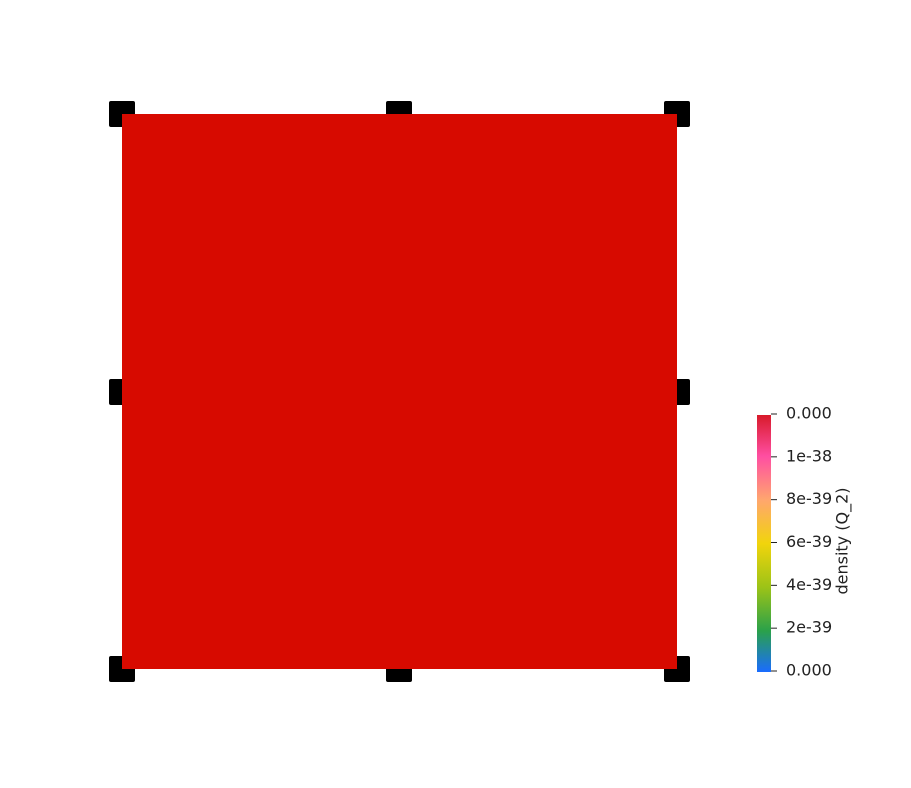 The width and height of the screenshot is (911, 788). I want to click on color-bar-ticks: 0.000 1e-38 8e-39 6e-39 4e-39 2e-39 0.000, so click(801, 542).